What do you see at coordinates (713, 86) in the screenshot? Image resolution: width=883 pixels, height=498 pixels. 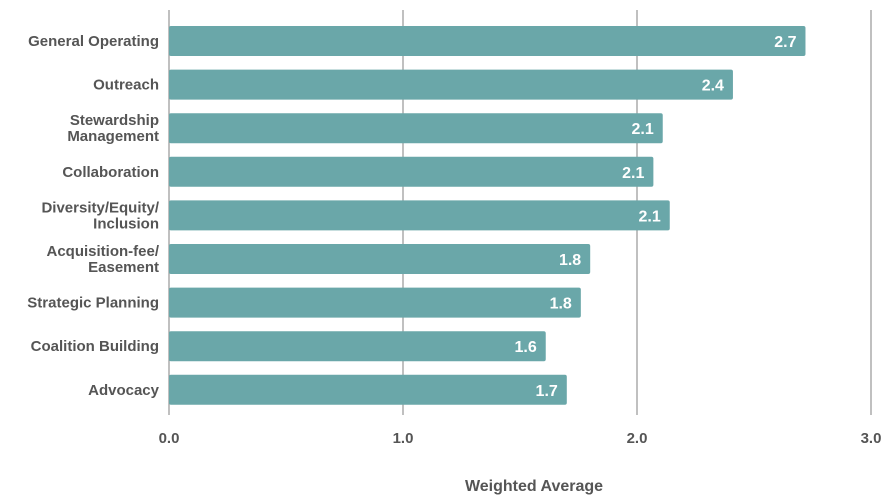 I see `bar-value-label: 2.4` at bounding box center [713, 86].